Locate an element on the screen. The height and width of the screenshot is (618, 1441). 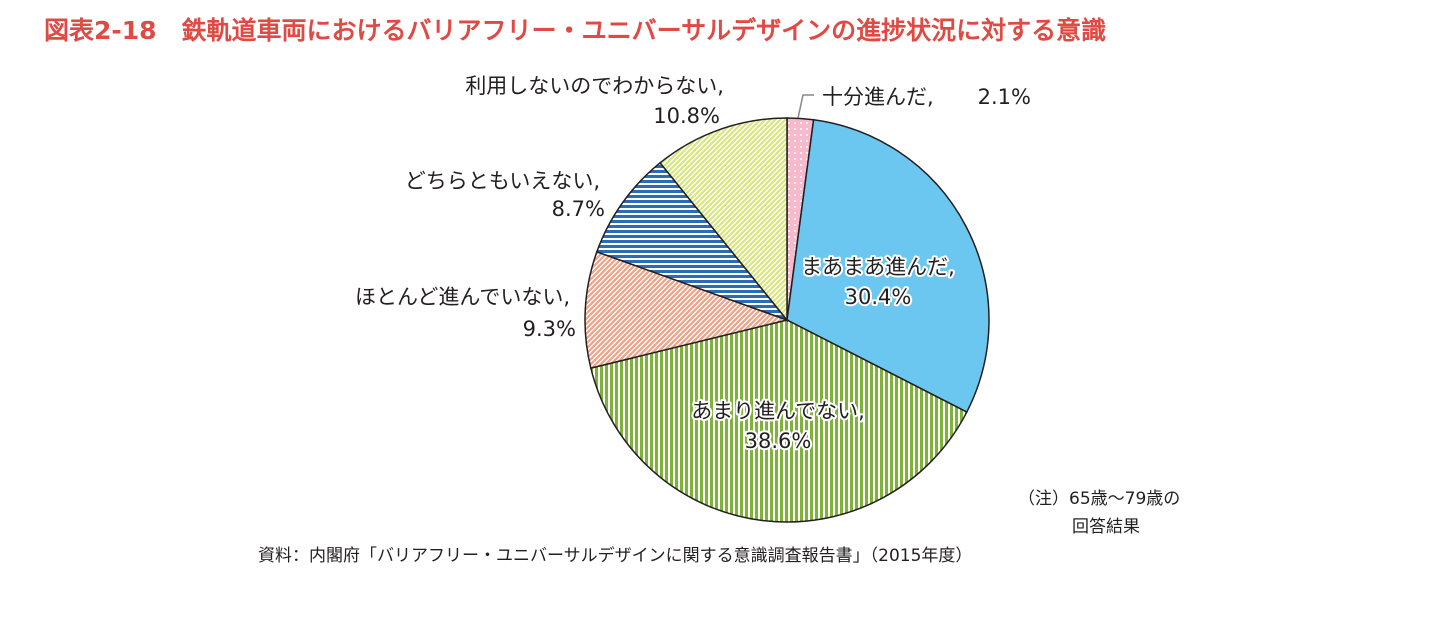
note: 回答結果 is located at coordinates (1106, 527).